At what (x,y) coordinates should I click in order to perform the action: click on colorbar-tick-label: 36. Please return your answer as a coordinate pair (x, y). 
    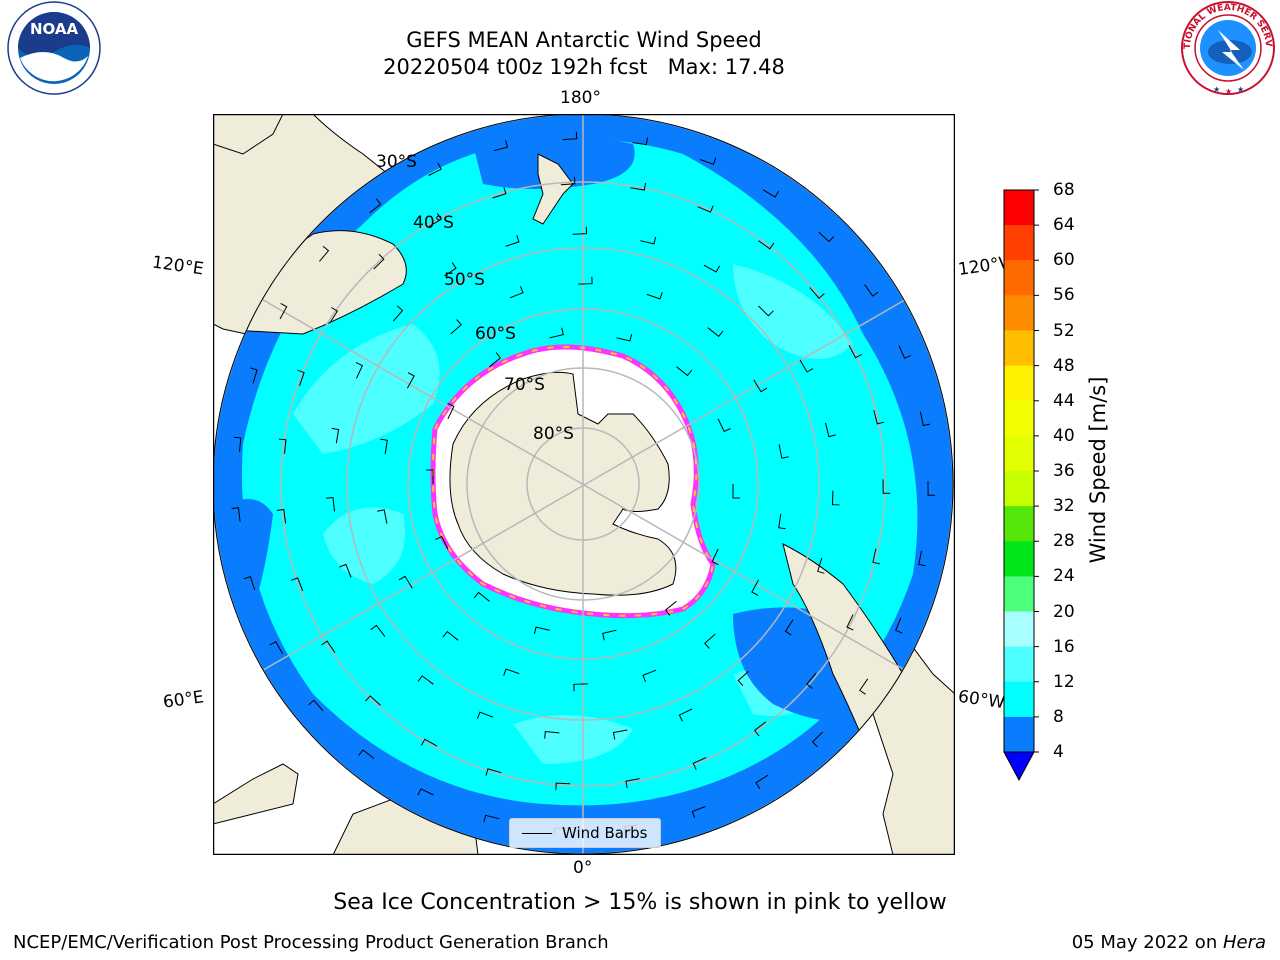
    Looking at the image, I should click on (1064, 471).